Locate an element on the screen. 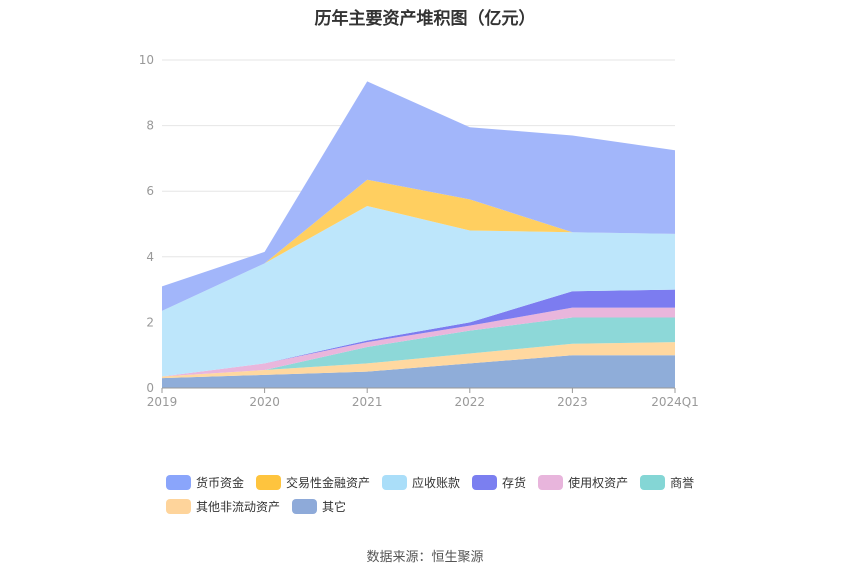 The width and height of the screenshot is (850, 575). legend-item: 其他非流动资产 is located at coordinates (223, 506).